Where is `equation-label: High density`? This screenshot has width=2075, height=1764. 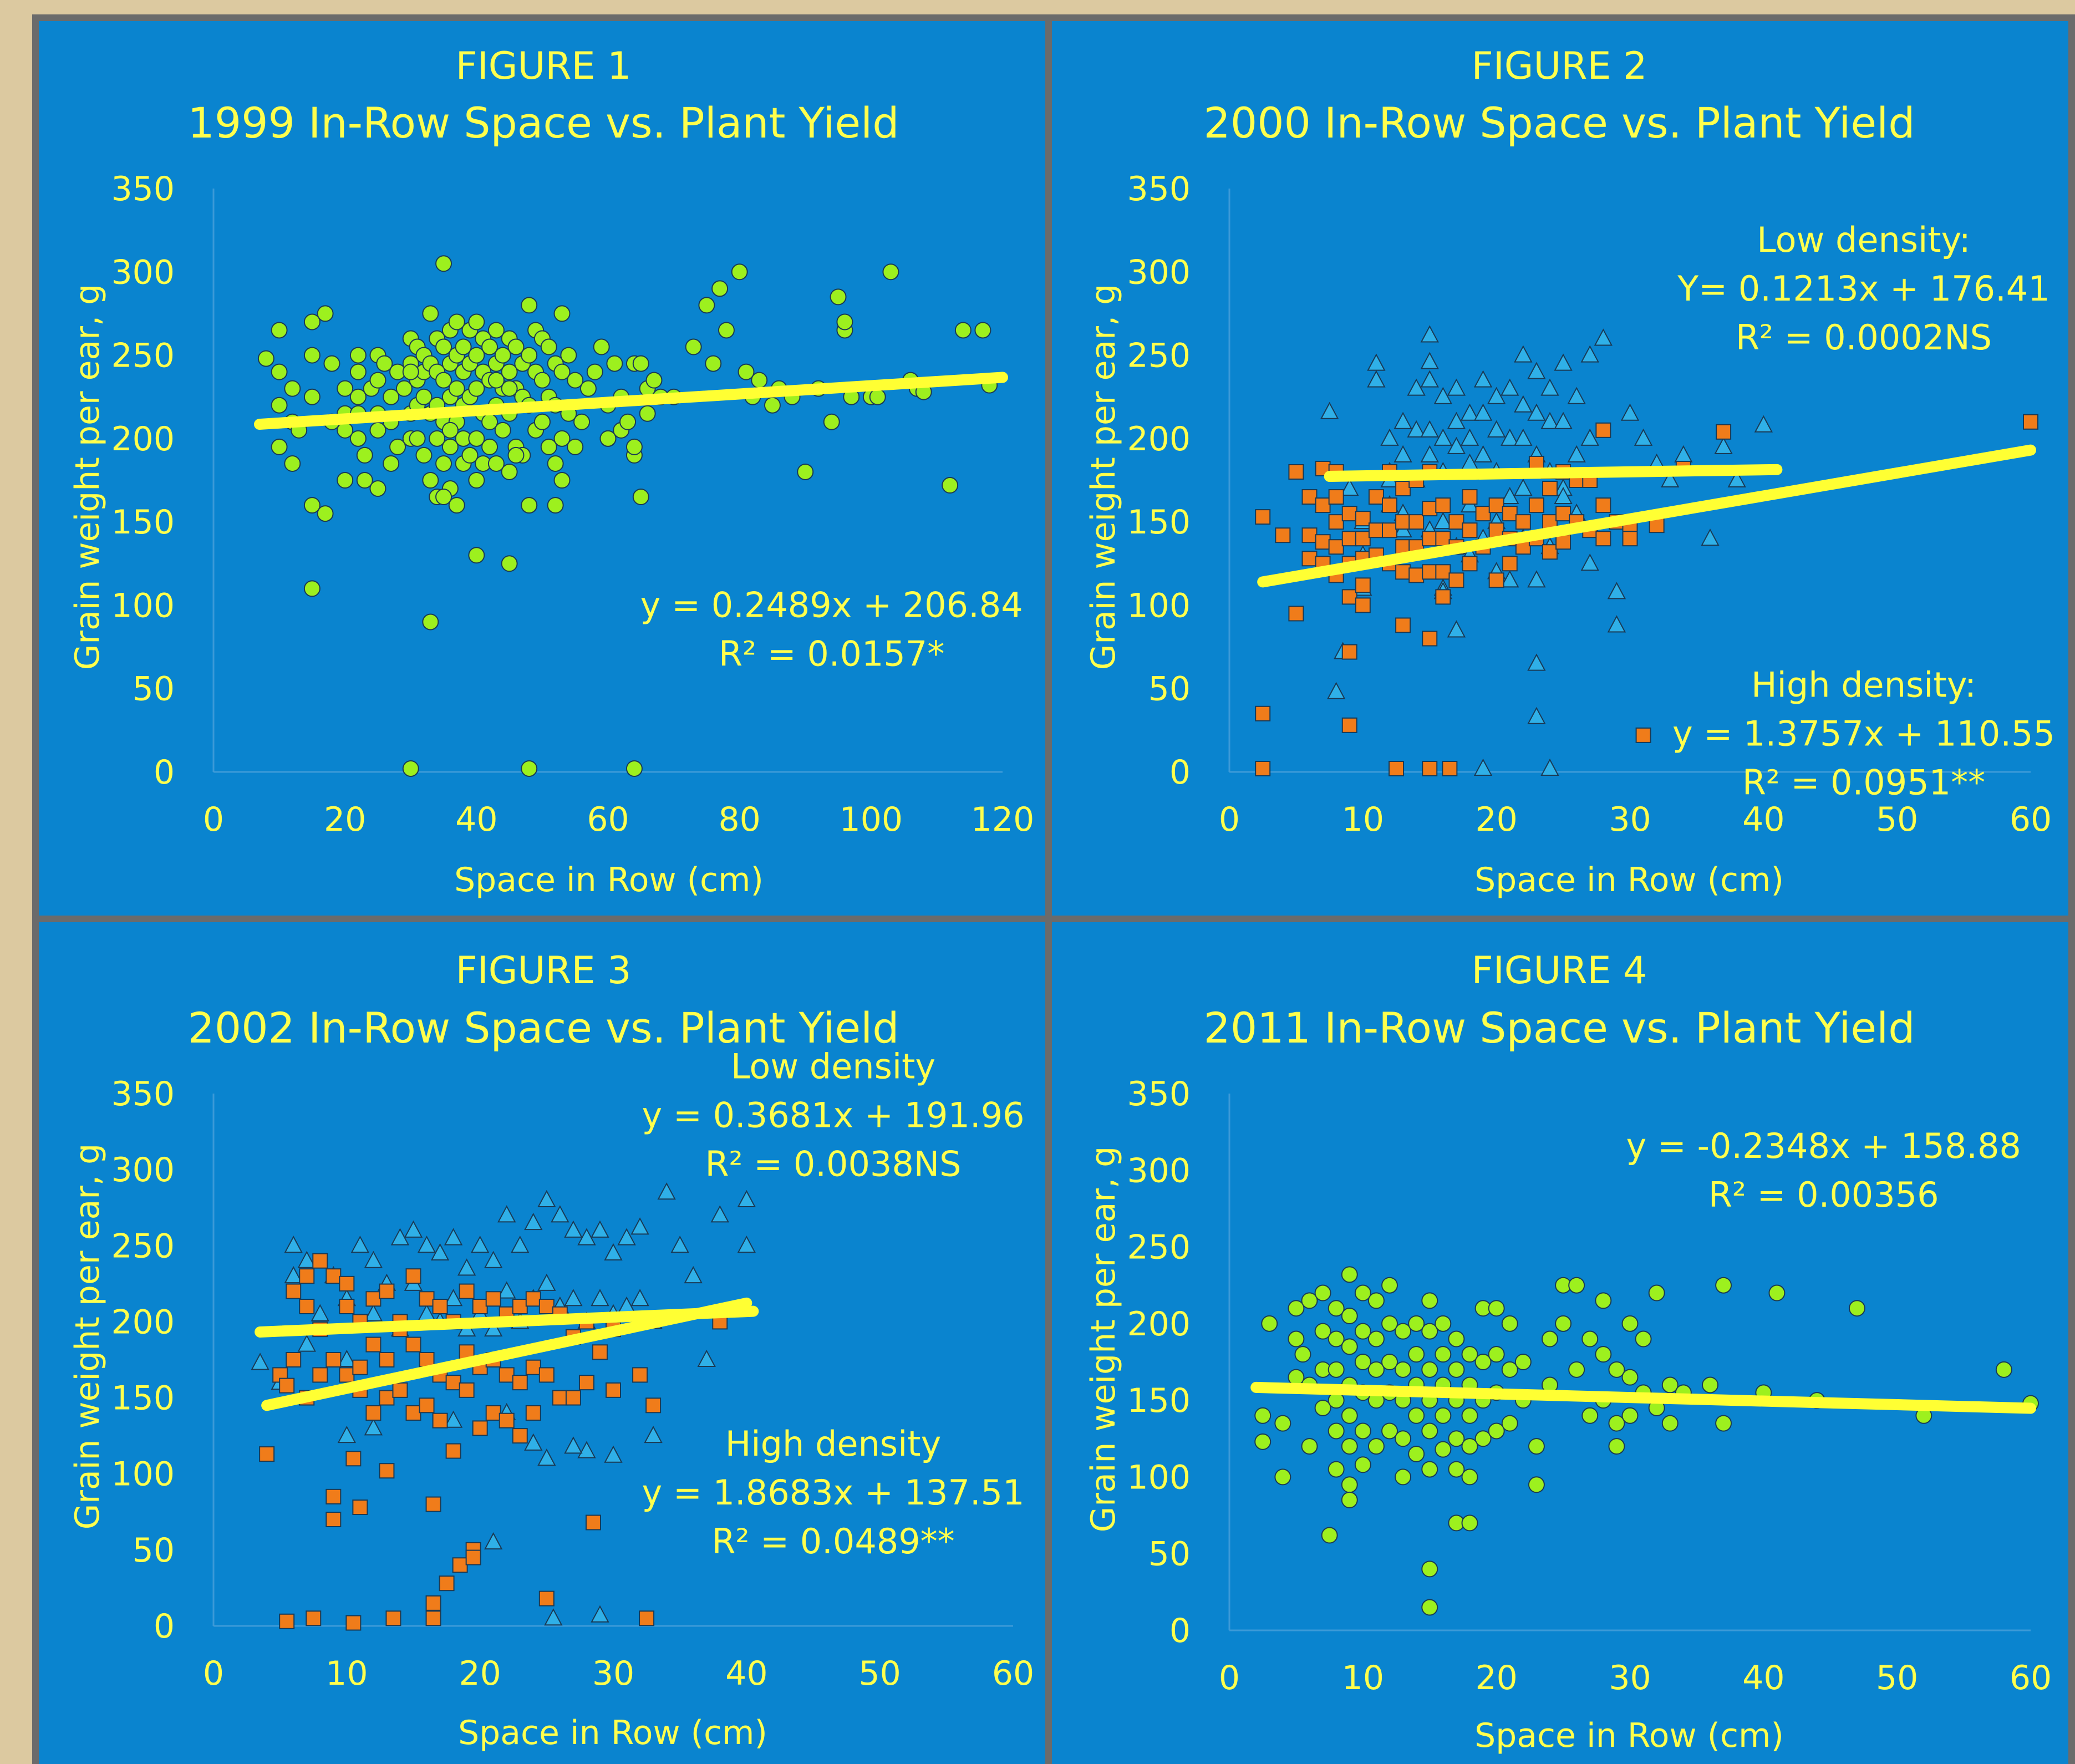 equation-label: High density is located at coordinates (834, 1444).